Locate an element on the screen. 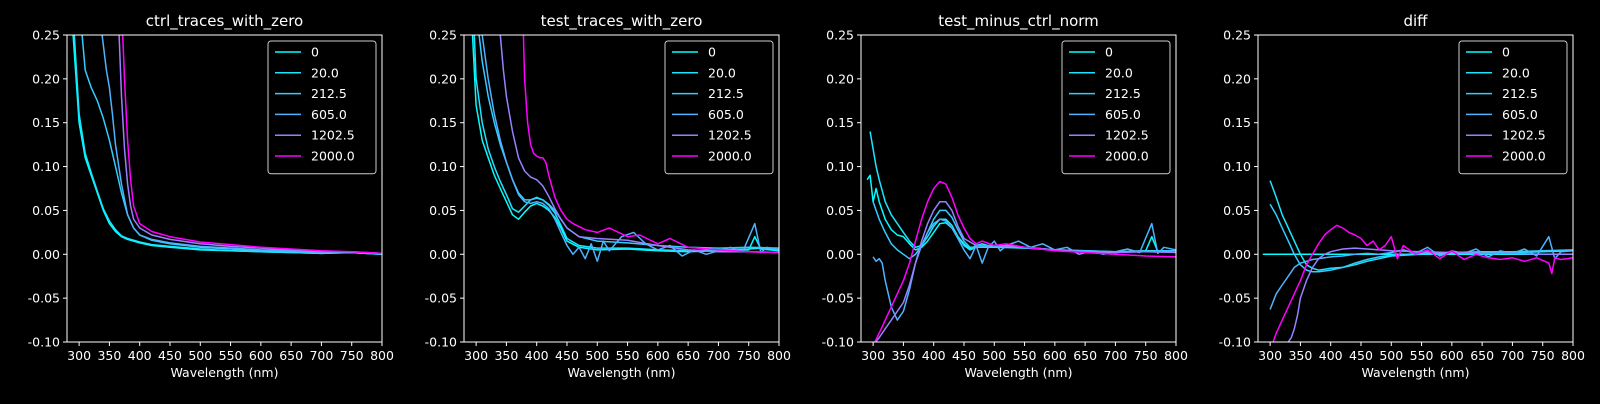 This screenshot has width=1600, height=404. x-tick-label: 600 is located at coordinates (1452, 355).